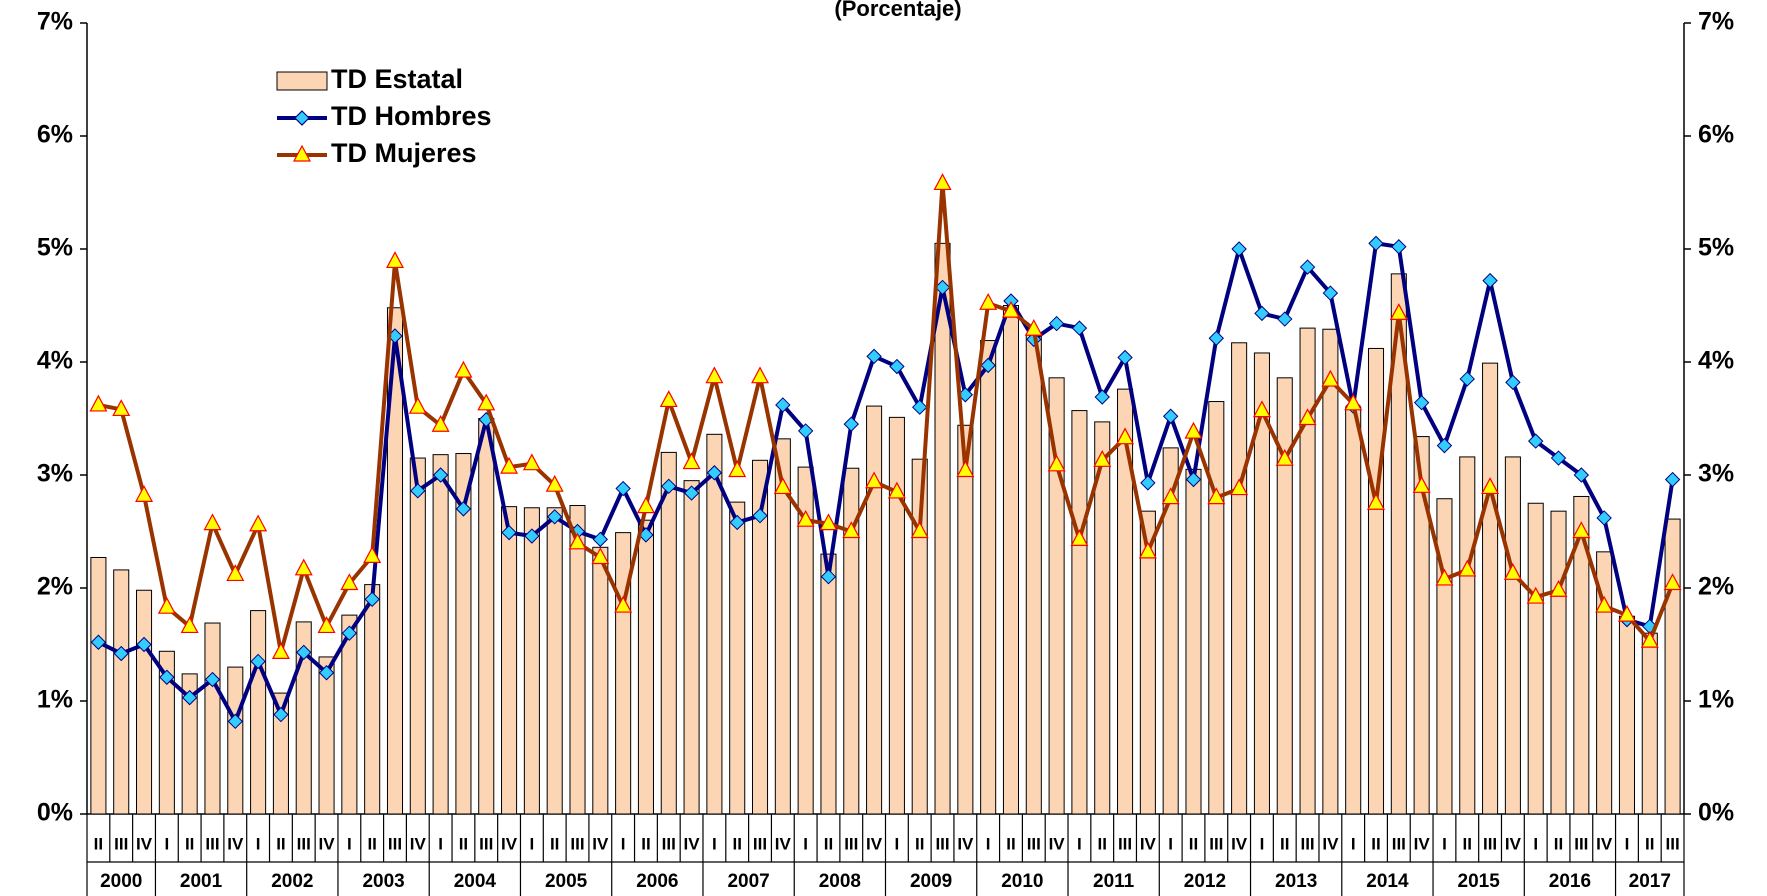  What do you see at coordinates (1205, 881) in the screenshot?
I see `year-label: 2012` at bounding box center [1205, 881].